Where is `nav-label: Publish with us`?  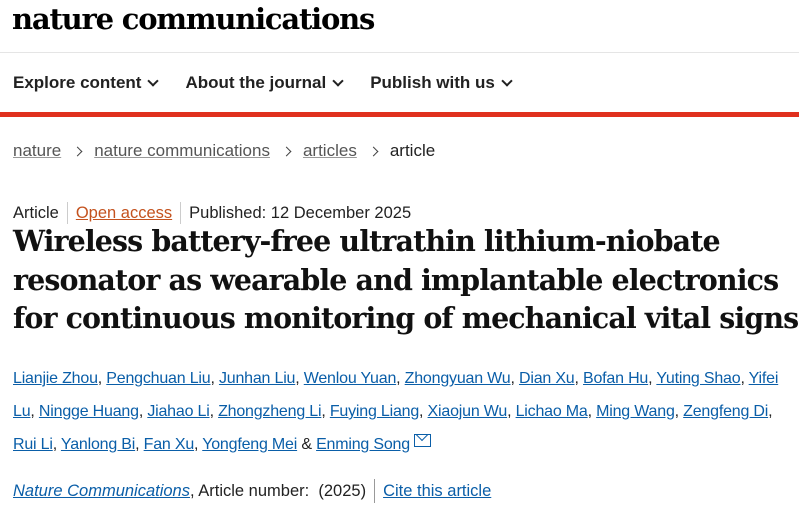
nav-label: Publish with us is located at coordinates (432, 82).